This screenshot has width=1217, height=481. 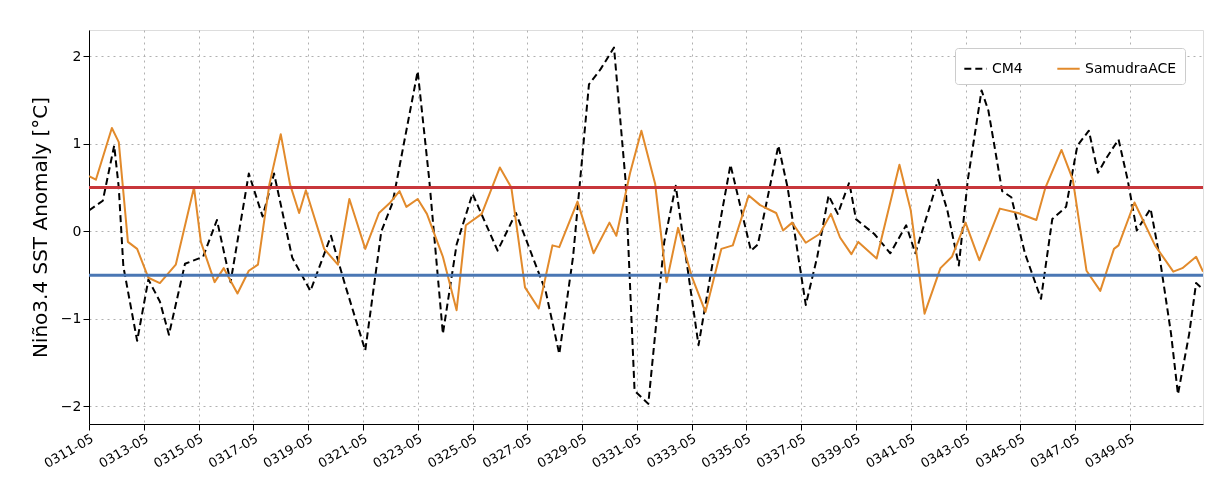 What do you see at coordinates (71, 405) in the screenshot?
I see `y-tick-label: −2` at bounding box center [71, 405].